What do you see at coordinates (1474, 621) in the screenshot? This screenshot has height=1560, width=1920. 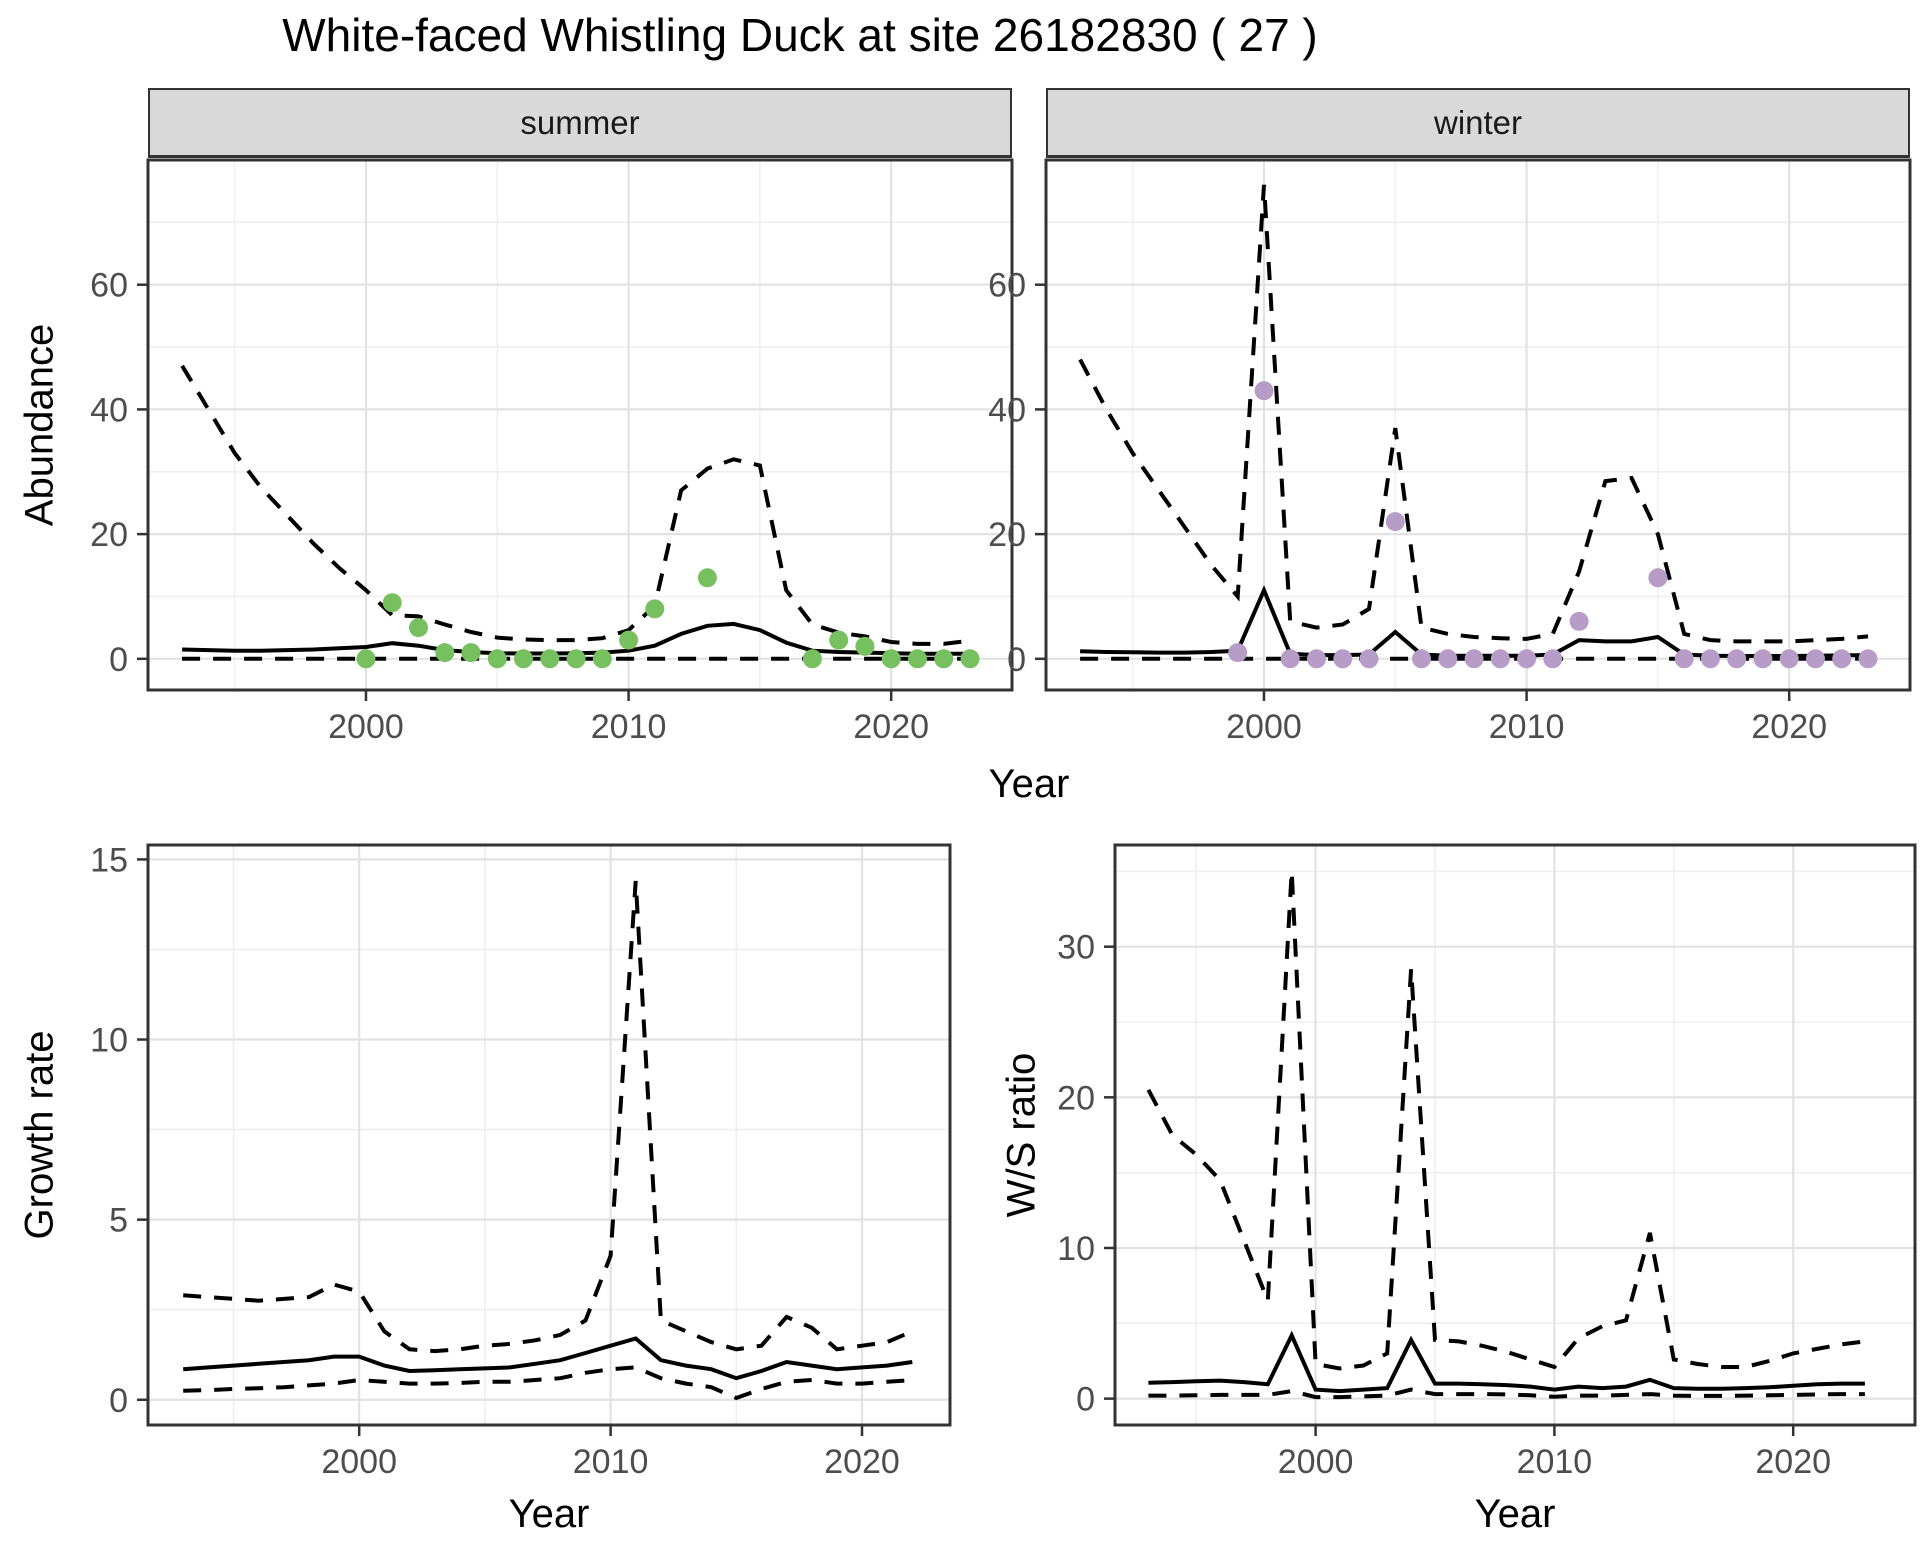 I see `abundance-winter-median-line` at bounding box center [1474, 621].